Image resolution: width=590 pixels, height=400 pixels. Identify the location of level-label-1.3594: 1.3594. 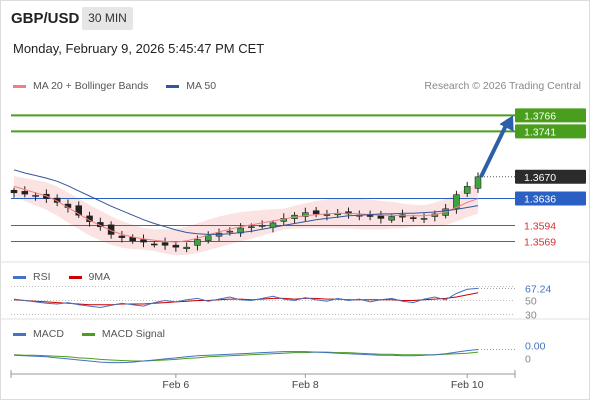
(540, 226).